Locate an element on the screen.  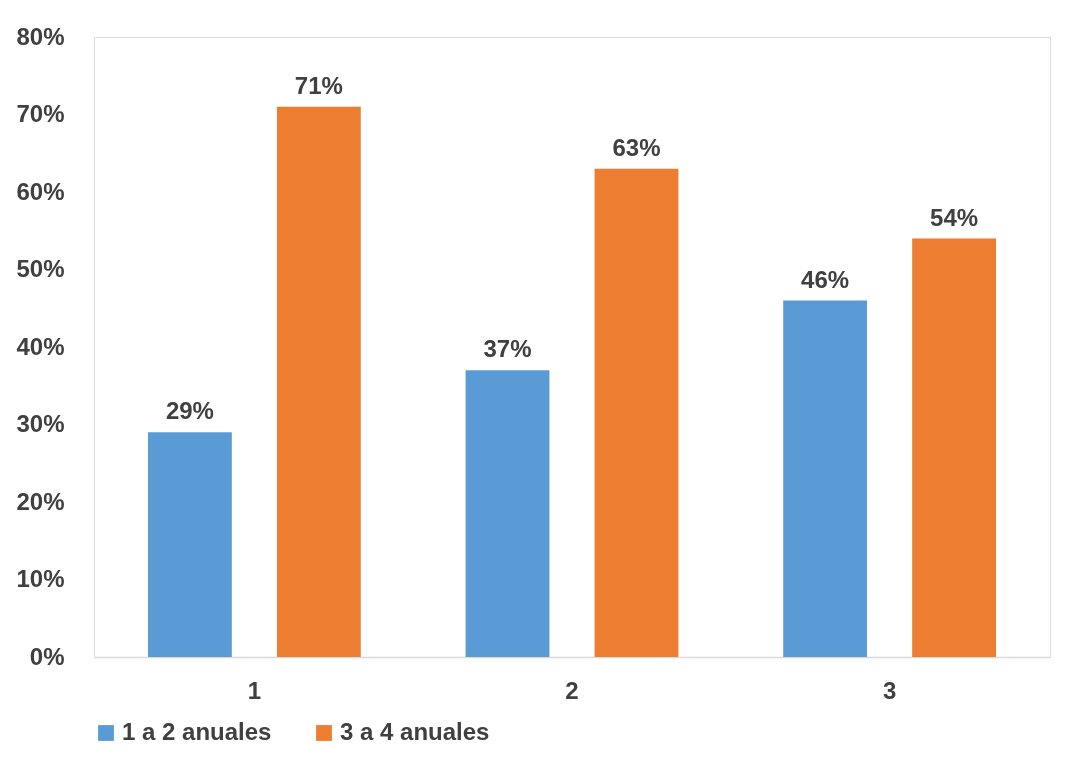
x-tick-label: 3 is located at coordinates (889, 690).